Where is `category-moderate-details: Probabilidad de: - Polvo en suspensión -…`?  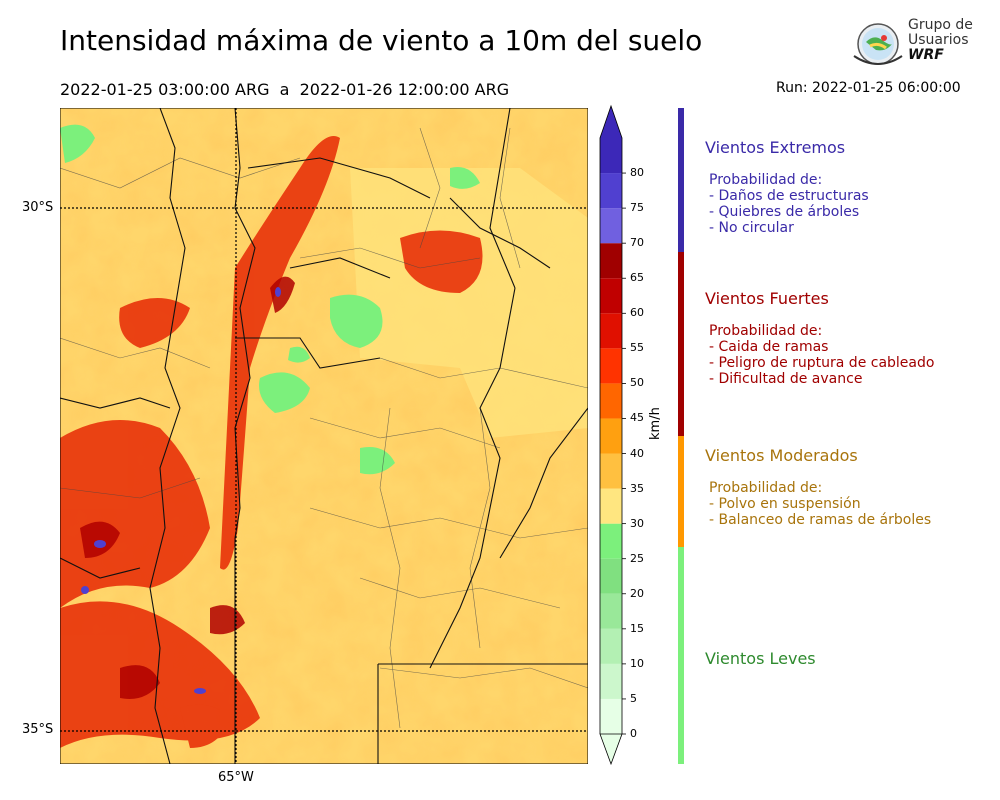 category-moderate-details: Probabilidad de: - Polvo en suspensión -… is located at coordinates (820, 504).